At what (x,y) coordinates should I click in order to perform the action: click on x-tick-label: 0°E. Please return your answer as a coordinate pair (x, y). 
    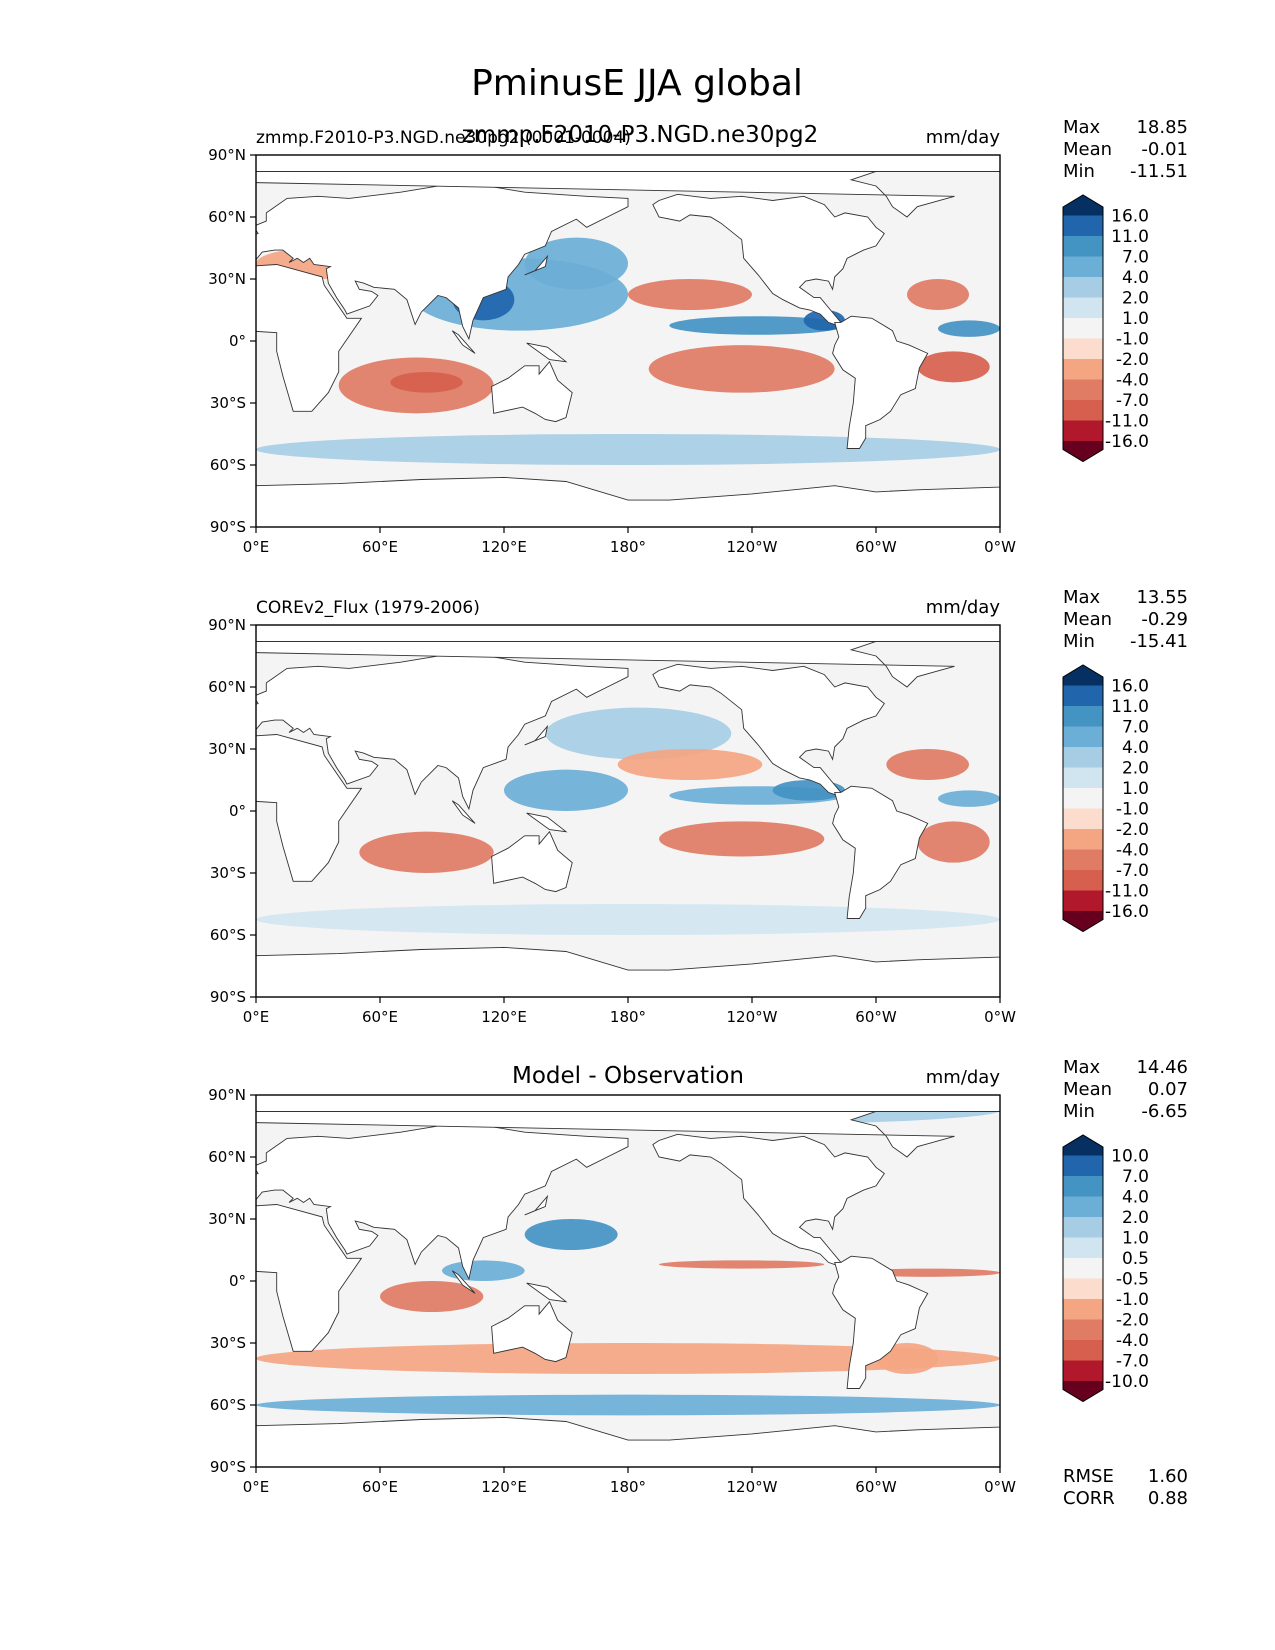
    Looking at the image, I should click on (256, 1017).